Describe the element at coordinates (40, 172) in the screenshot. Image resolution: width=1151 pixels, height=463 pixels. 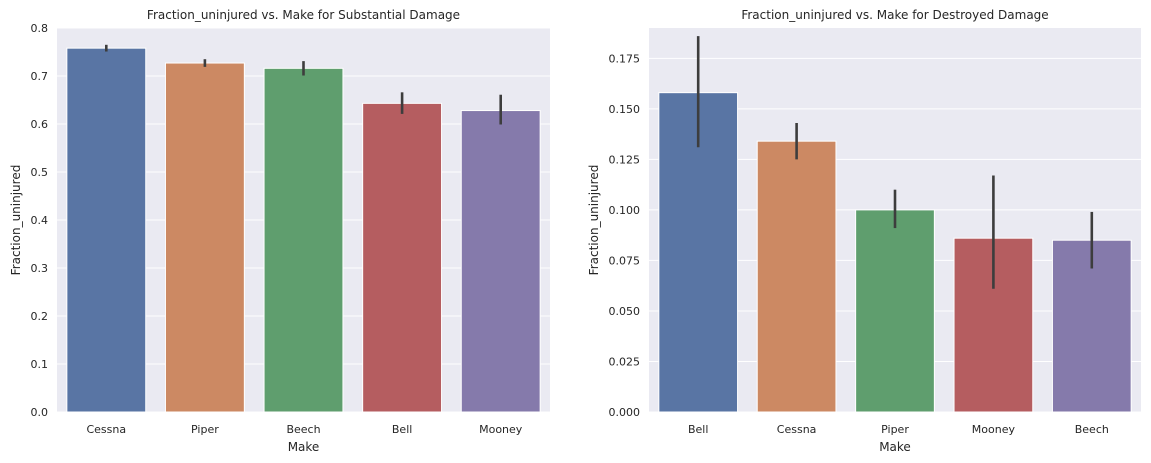
I see `y-tick-label: 0.5` at that location.